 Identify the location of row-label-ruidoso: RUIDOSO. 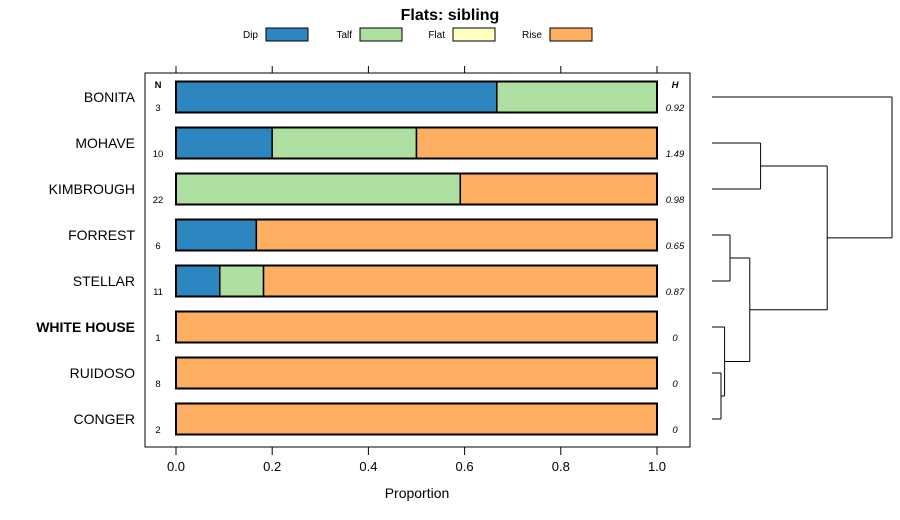
(102, 373).